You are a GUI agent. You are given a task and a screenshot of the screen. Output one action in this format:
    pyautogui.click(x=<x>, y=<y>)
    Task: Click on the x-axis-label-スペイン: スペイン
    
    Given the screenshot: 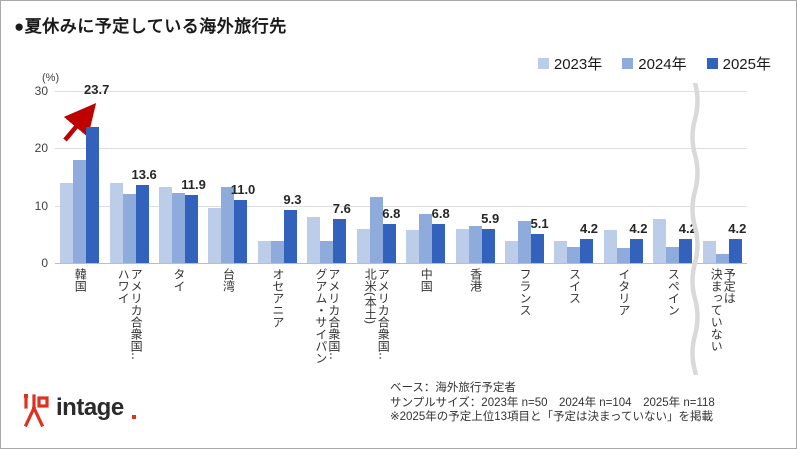 What is the action you would take?
    pyautogui.click(x=672, y=292)
    